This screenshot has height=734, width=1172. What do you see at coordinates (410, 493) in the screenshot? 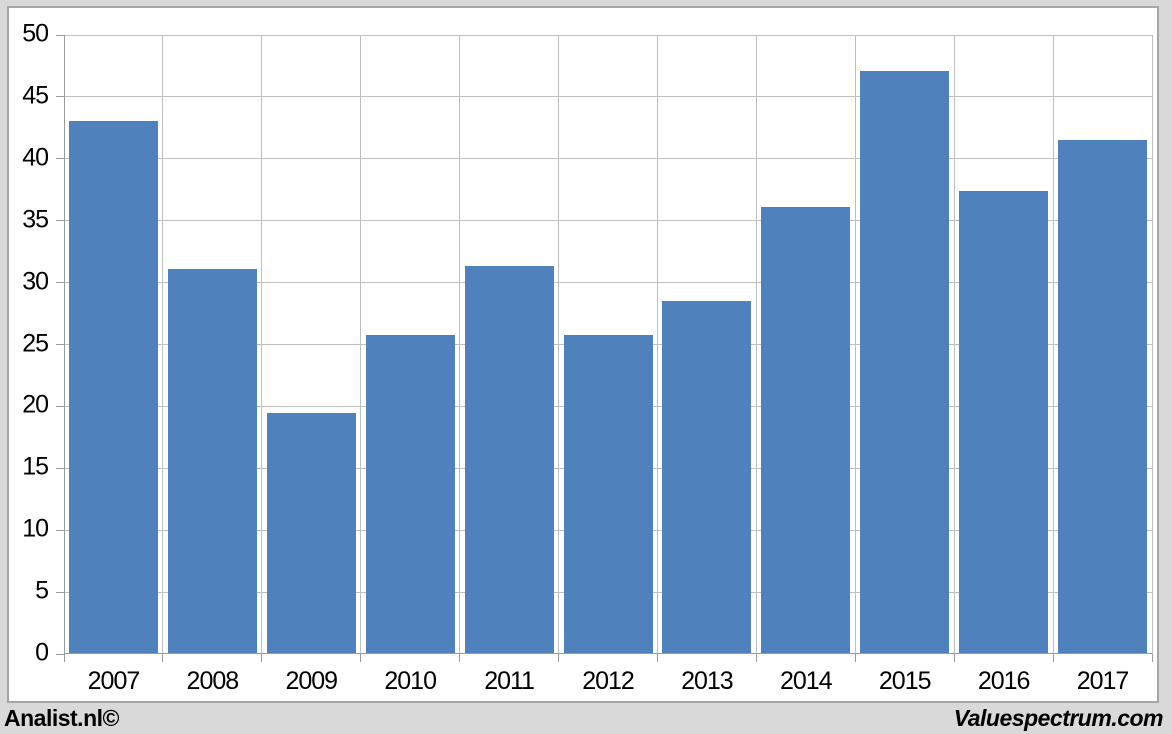
I see `bar-2010` at bounding box center [410, 493].